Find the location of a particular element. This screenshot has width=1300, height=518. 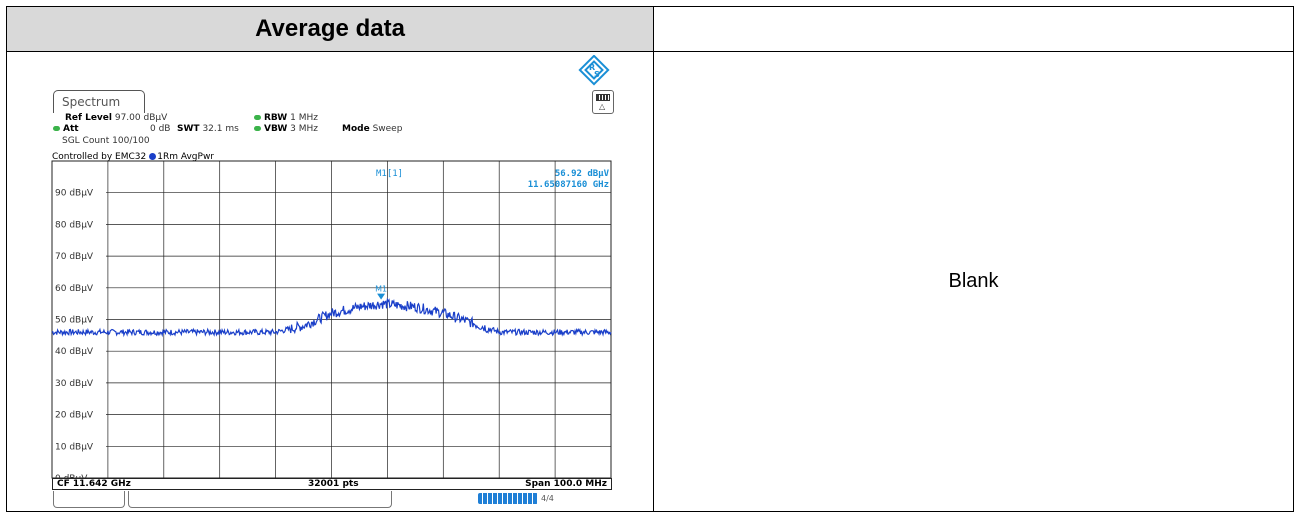

marker-group: M1 is located at coordinates (381, 292).